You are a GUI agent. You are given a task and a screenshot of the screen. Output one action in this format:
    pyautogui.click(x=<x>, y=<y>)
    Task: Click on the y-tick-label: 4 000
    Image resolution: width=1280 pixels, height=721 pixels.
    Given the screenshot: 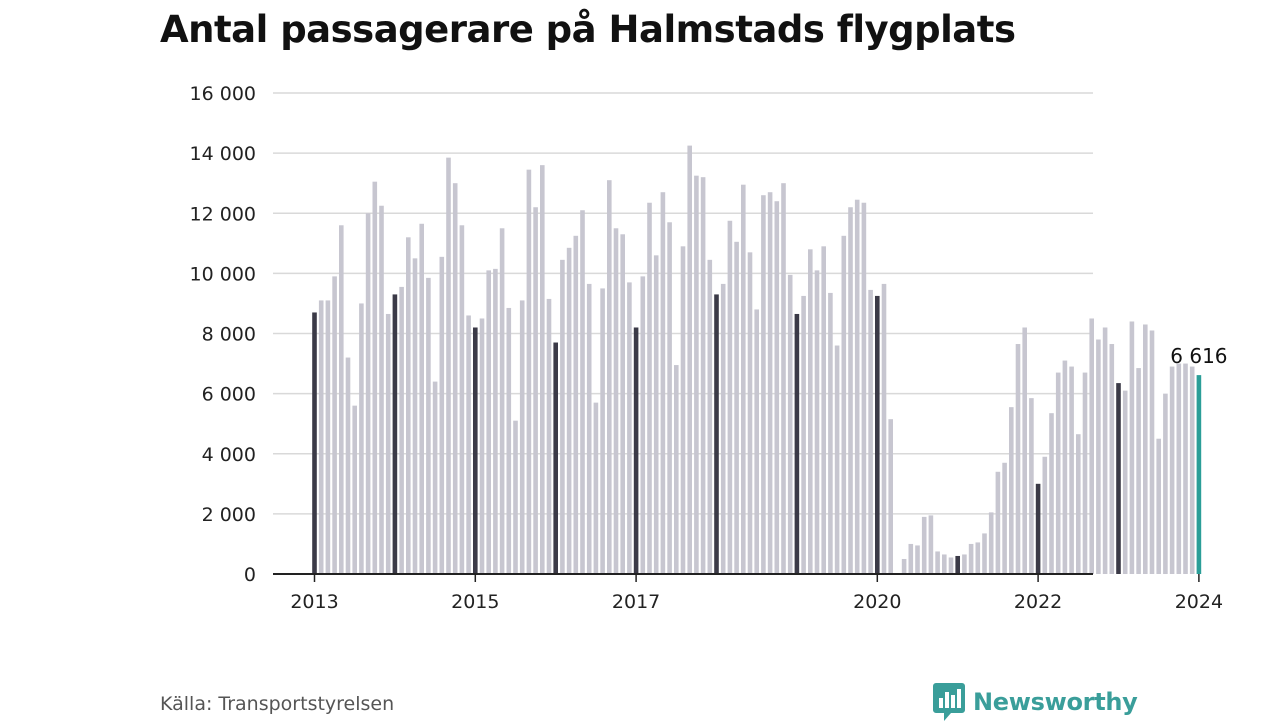 What is the action you would take?
    pyautogui.click(x=229, y=455)
    